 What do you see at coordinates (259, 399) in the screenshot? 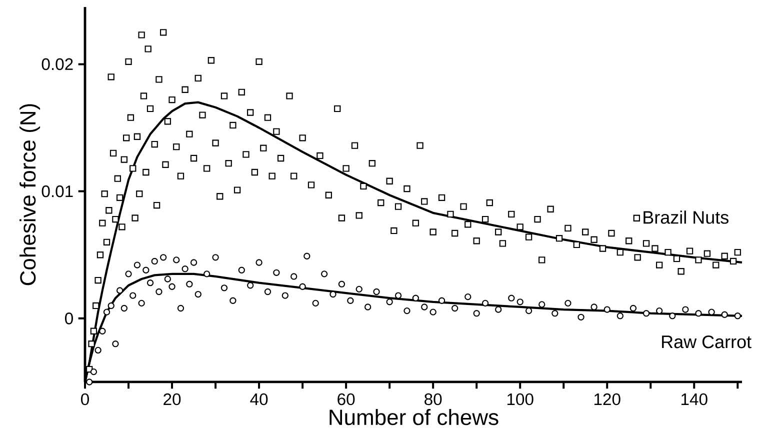
I see `x-tick-label: 40` at bounding box center [259, 399].